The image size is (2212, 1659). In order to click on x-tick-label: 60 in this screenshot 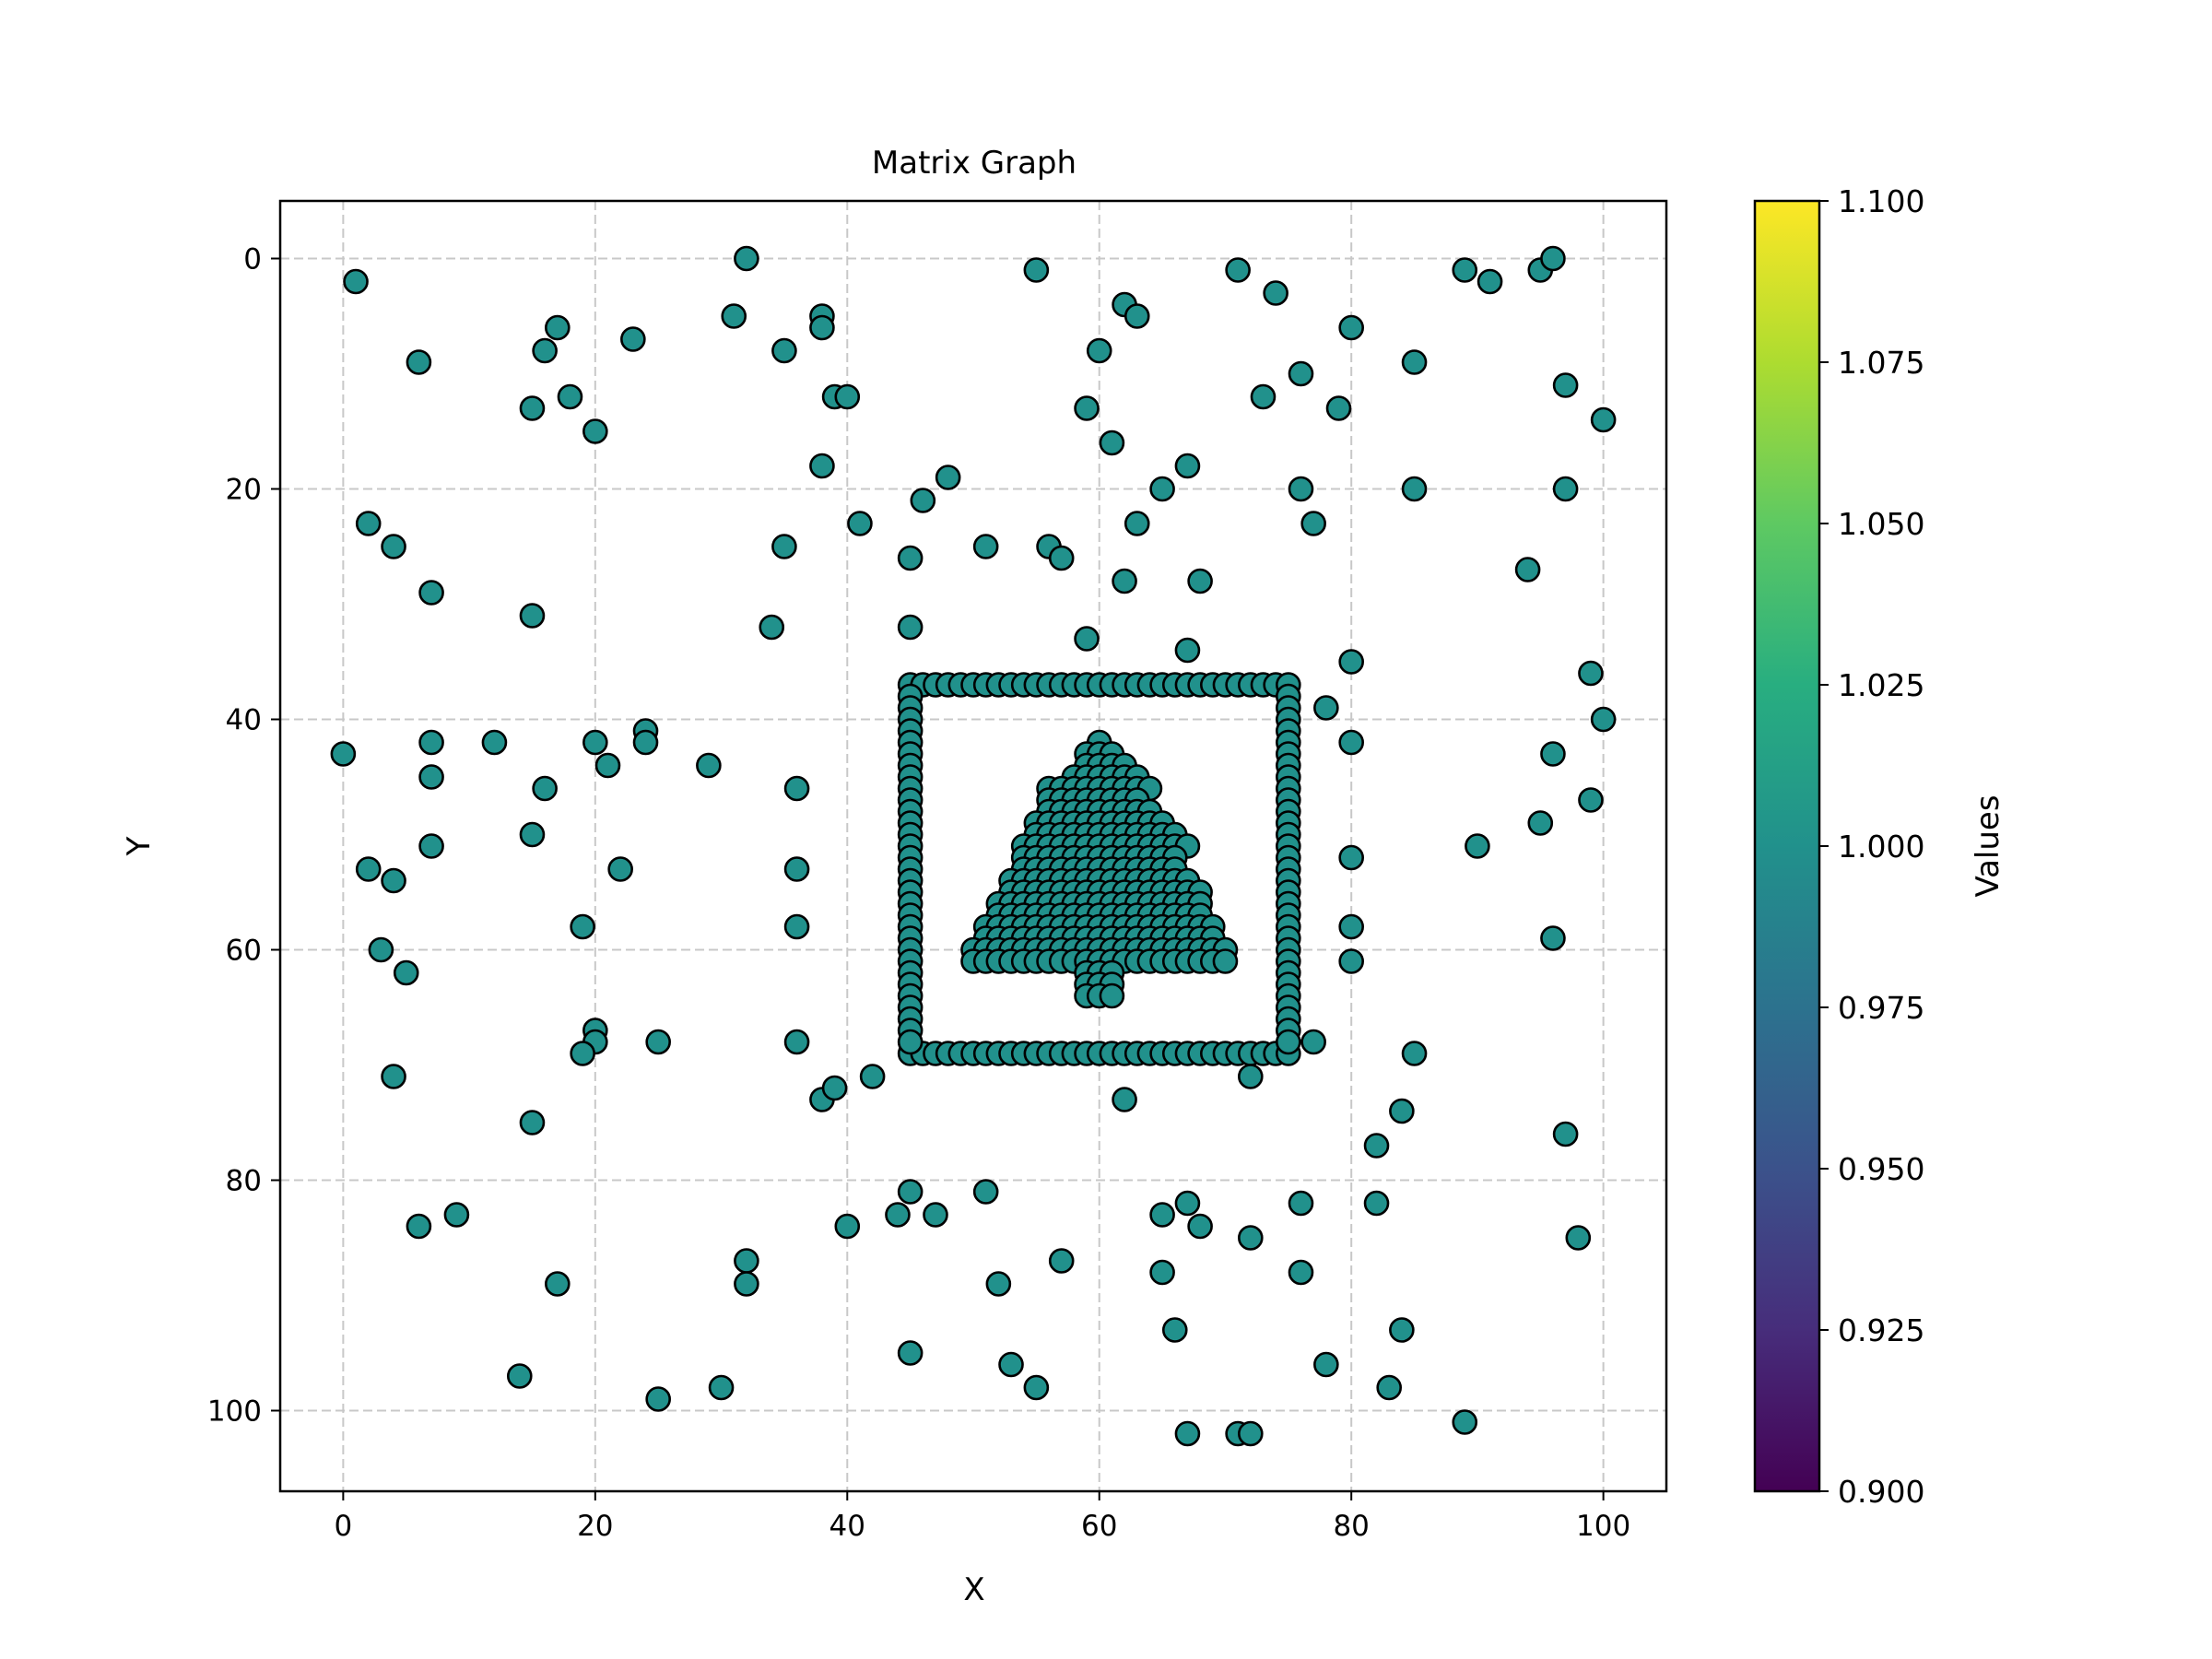, I will do `click(1099, 1526)`.